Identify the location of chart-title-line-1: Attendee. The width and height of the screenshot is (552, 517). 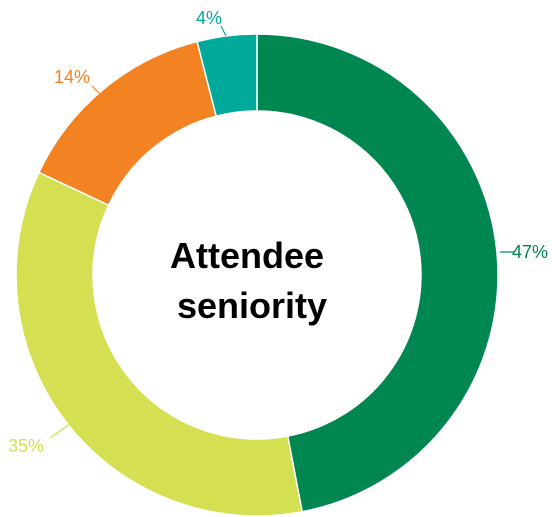
(247, 255).